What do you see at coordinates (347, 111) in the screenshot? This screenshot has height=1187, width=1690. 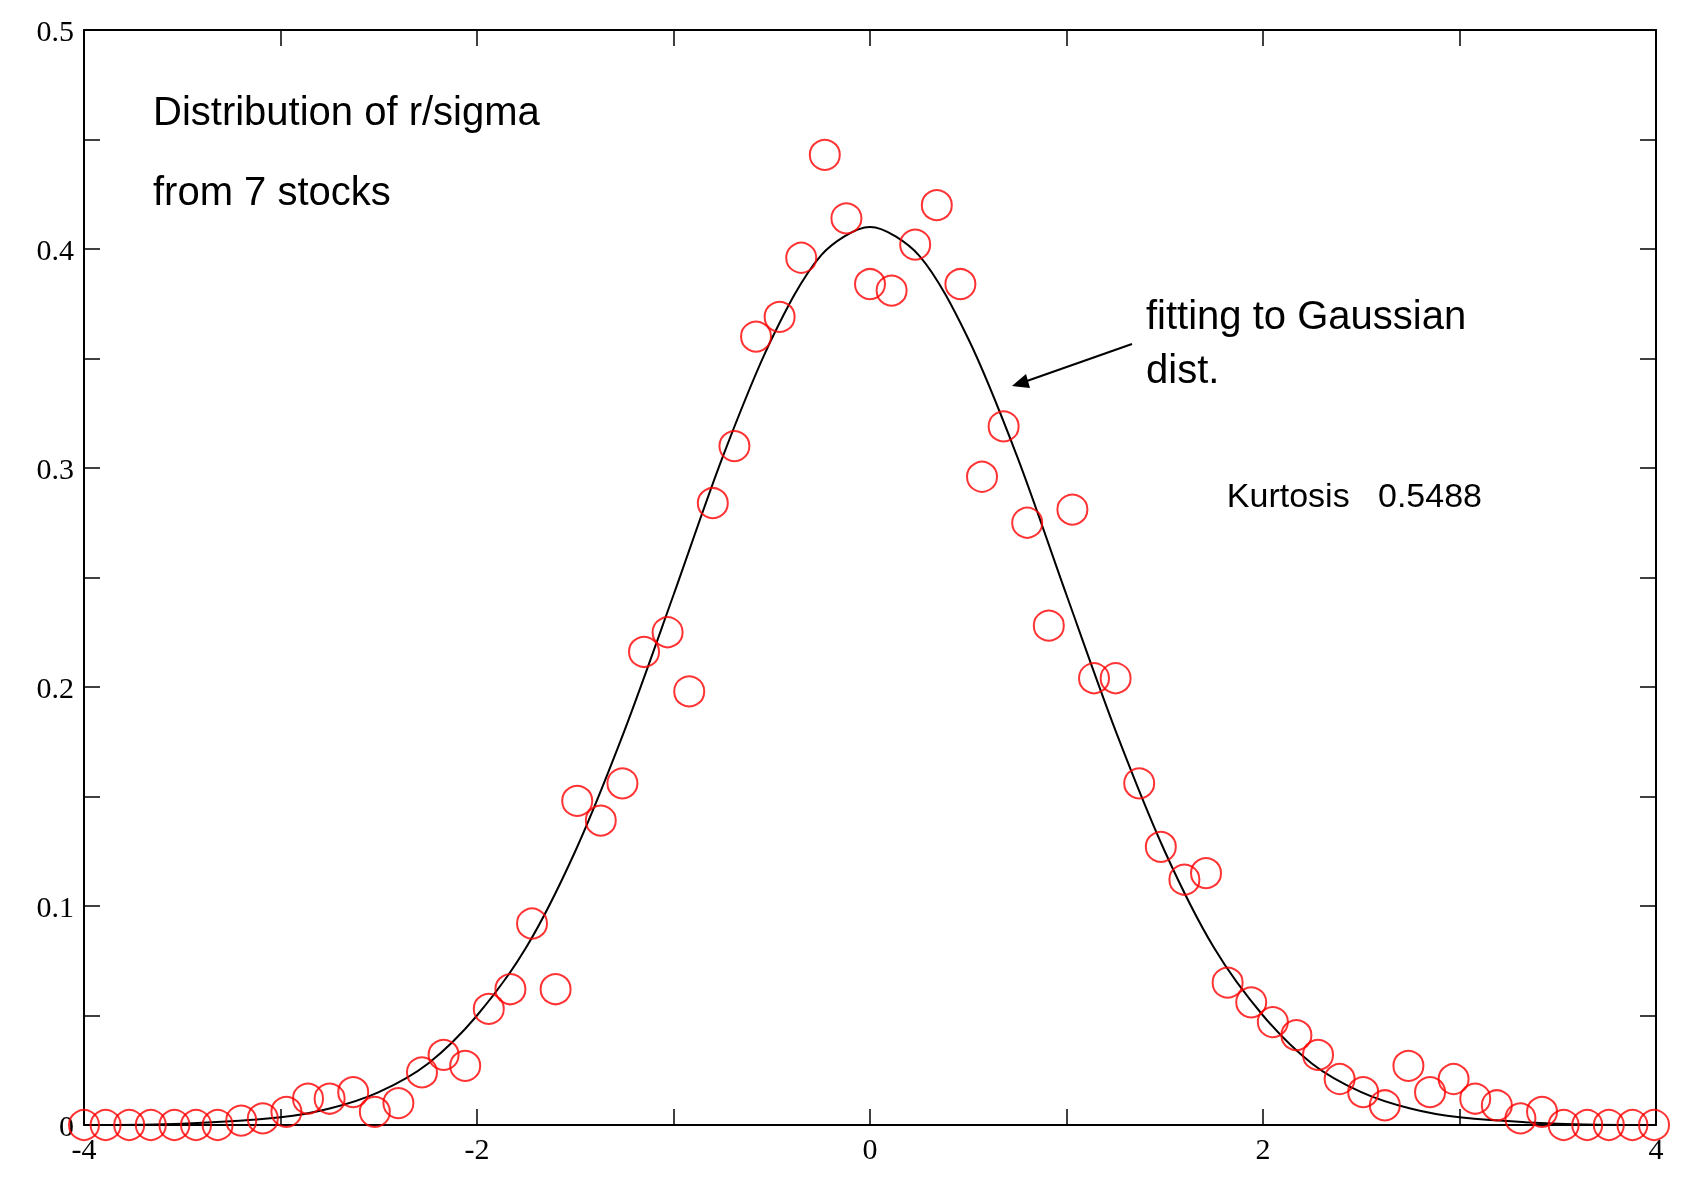 I see `text: Distribution of r/sigma` at bounding box center [347, 111].